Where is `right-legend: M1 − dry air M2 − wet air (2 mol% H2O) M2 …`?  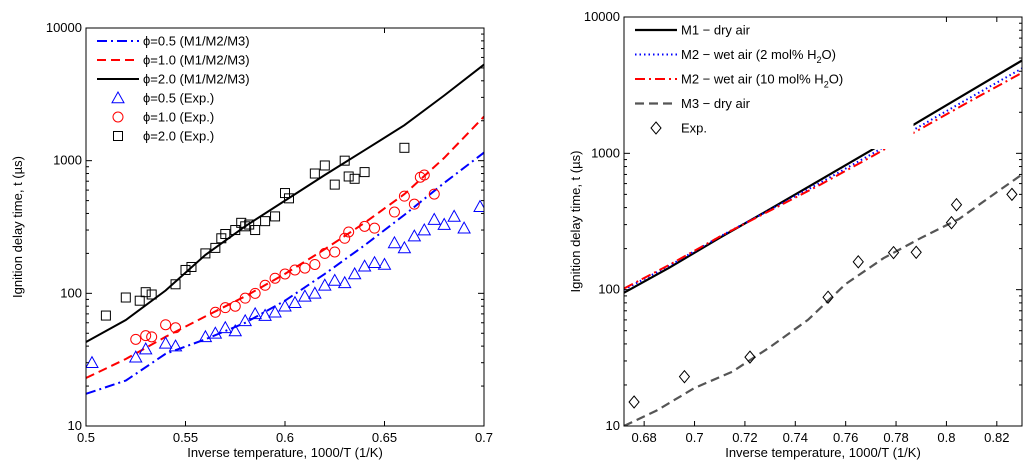
right-legend: M1 − dry air M2 − wet air (2 mol% H2O) M2 … is located at coordinates (769, 83).